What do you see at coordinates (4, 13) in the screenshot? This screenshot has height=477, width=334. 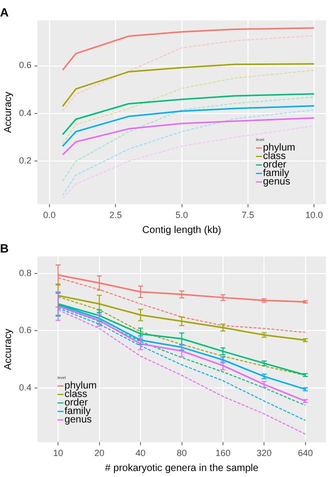 I see `chart-title: A` at bounding box center [4, 13].